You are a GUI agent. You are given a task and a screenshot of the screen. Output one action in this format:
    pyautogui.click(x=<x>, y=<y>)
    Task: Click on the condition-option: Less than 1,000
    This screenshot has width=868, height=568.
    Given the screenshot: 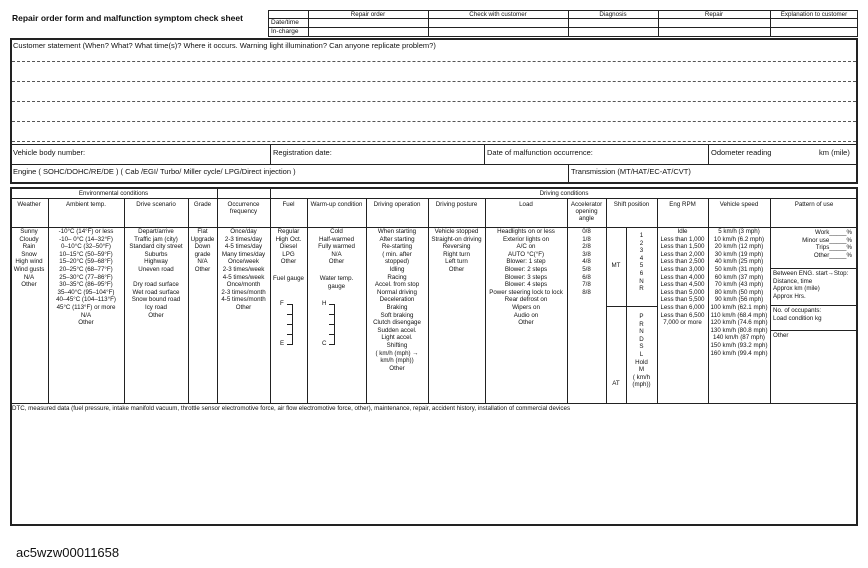 What is the action you would take?
    pyautogui.click(x=682, y=239)
    